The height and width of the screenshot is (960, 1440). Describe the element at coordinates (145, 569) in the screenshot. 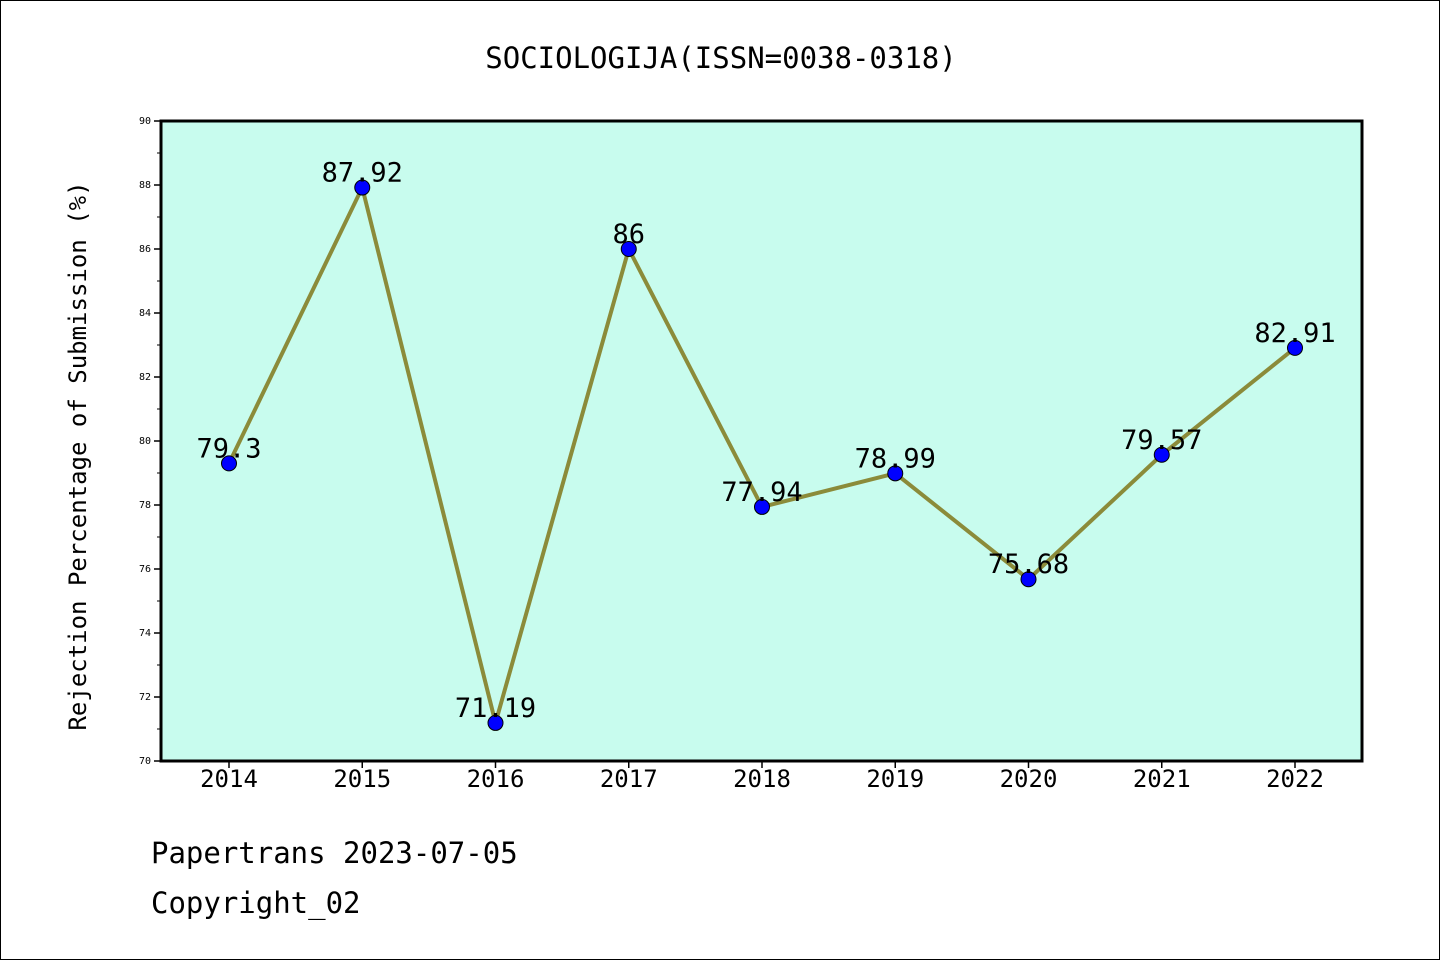

I see `y-tick-label-76: 76` at that location.